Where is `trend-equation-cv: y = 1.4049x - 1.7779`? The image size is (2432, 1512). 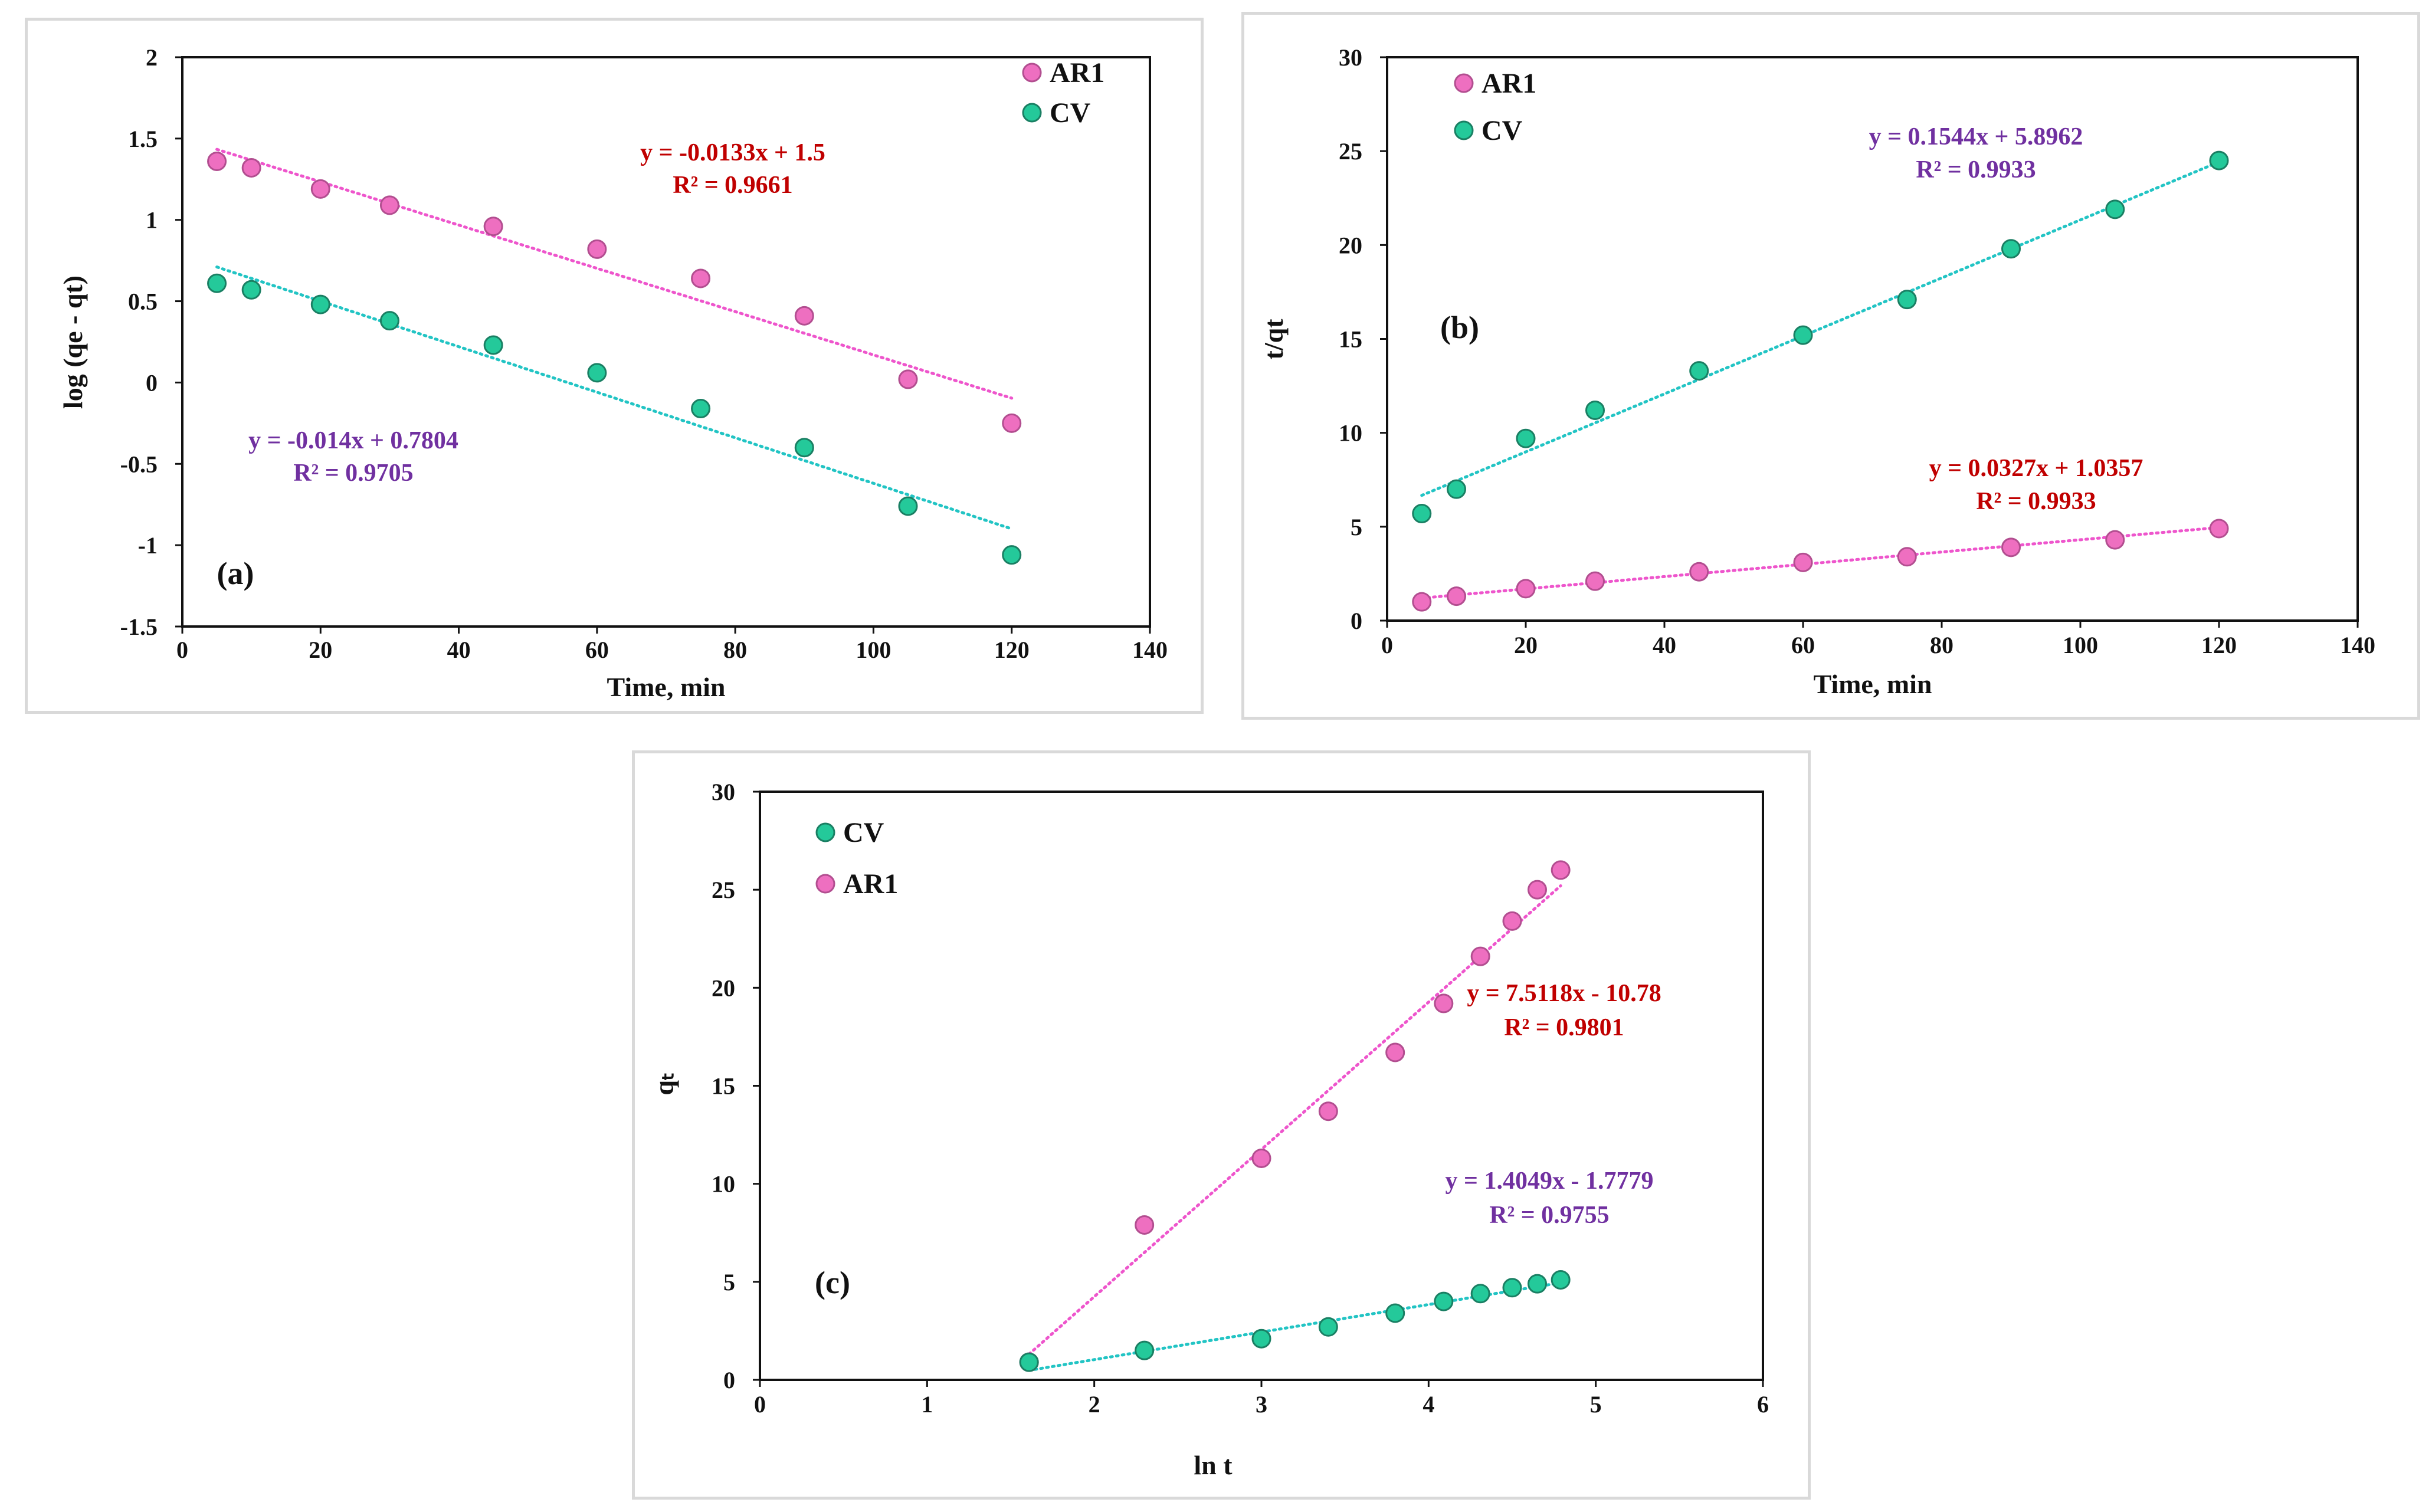 trend-equation-cv: y = 1.4049x - 1.7779 is located at coordinates (1550, 1181).